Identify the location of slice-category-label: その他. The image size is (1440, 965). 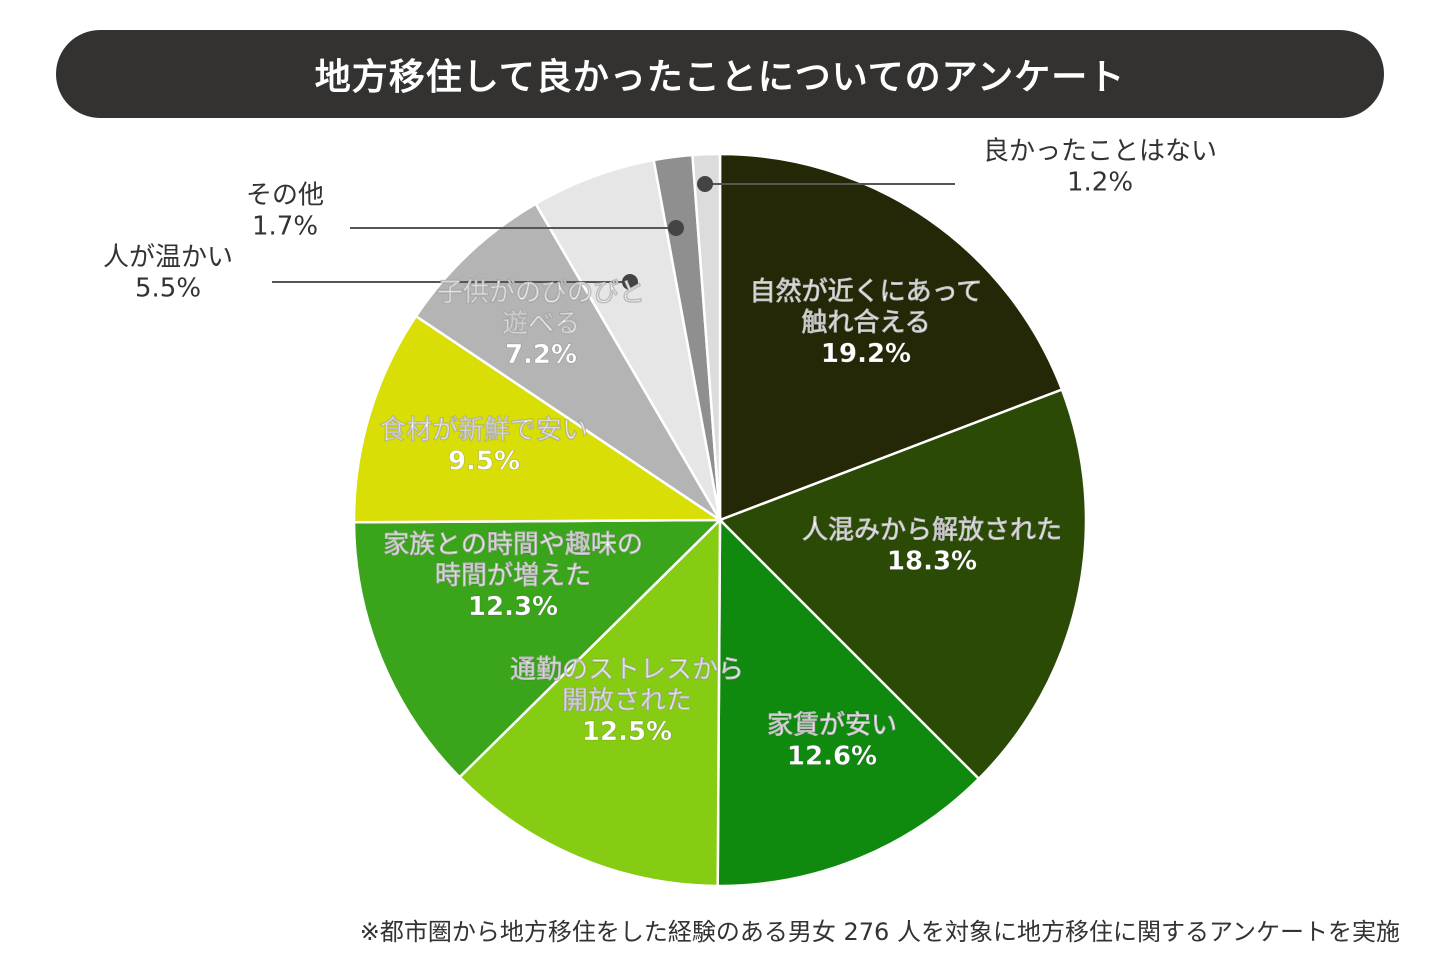
(285, 196).